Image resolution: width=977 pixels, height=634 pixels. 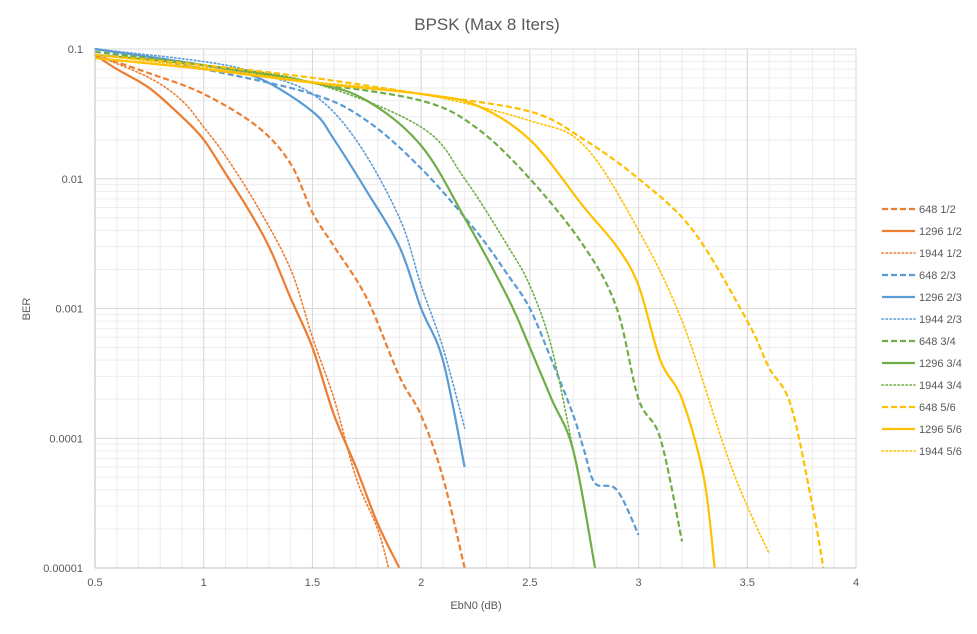 I want to click on legend-label: 648 1/2, so click(x=937, y=210).